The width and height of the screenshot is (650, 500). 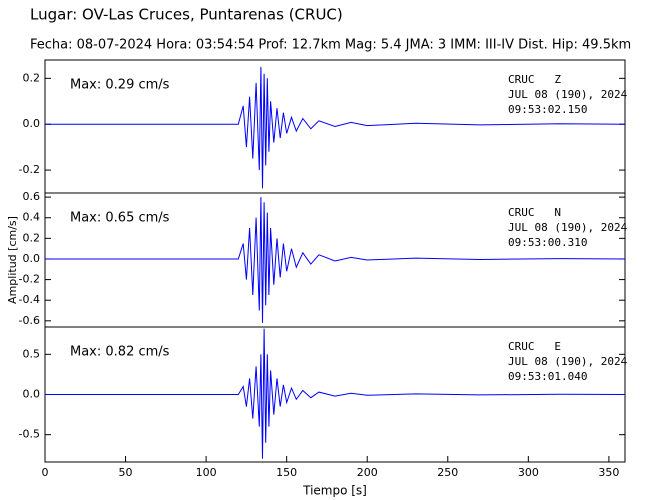 I want to click on max-label: Max: 0.65 cm/s, so click(x=120, y=218).